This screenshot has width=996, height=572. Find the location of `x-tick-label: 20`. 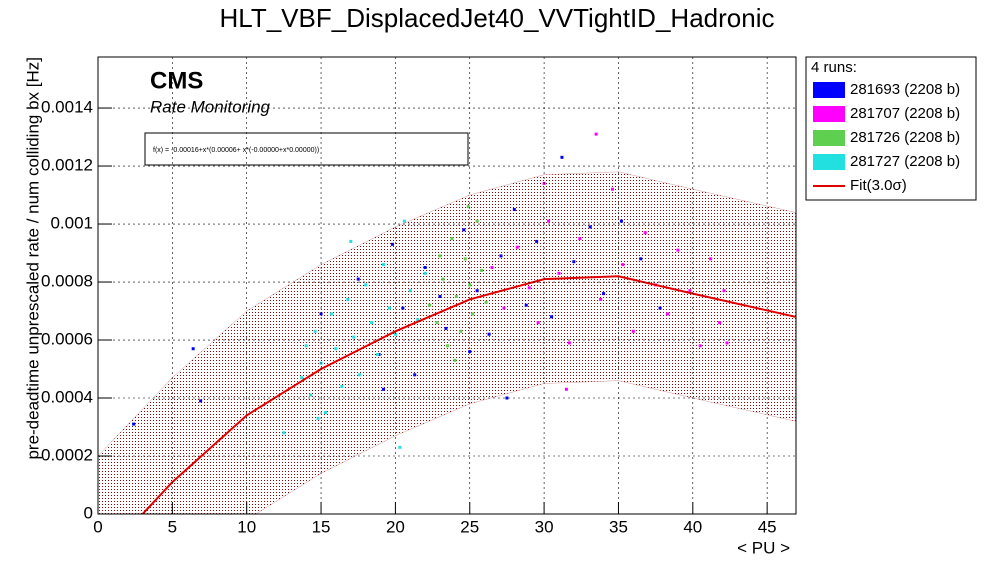

x-tick-label: 20 is located at coordinates (395, 526).